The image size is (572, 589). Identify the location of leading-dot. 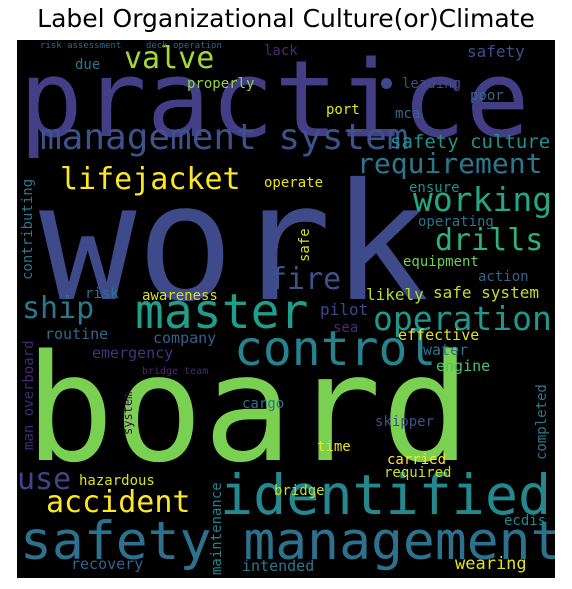
(386, 83).